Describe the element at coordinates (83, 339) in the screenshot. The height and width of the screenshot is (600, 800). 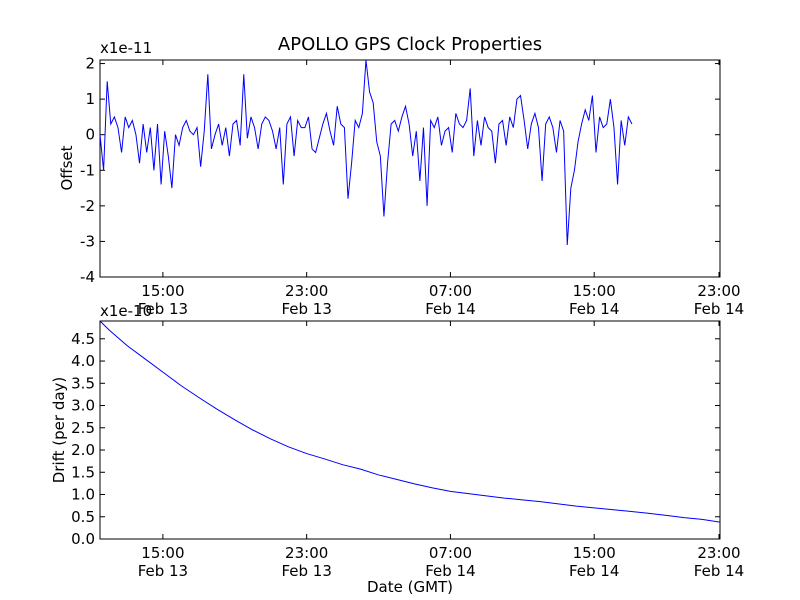
I see `drift-y-tick-label: 4.5` at that location.